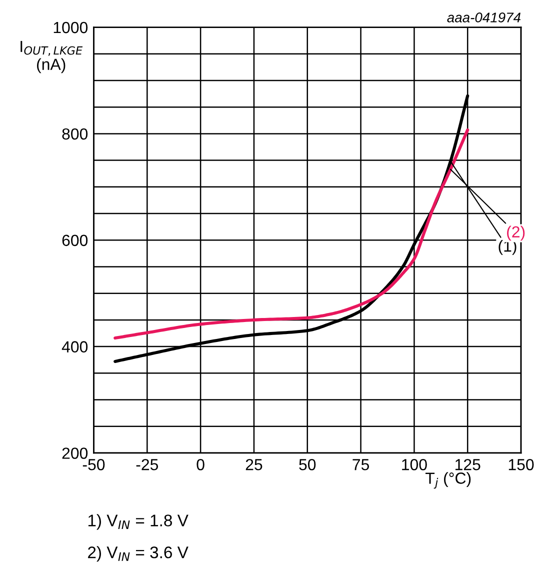  Describe the element at coordinates (414, 464) in the screenshot. I see `x-tick-label: 100` at that location.